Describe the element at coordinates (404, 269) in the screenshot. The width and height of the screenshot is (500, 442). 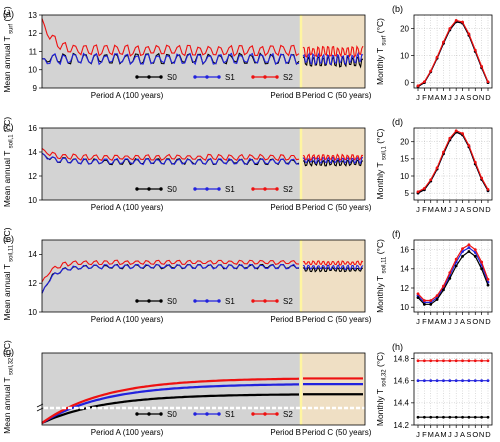
I see `ytick-label-f: 14` at that location.